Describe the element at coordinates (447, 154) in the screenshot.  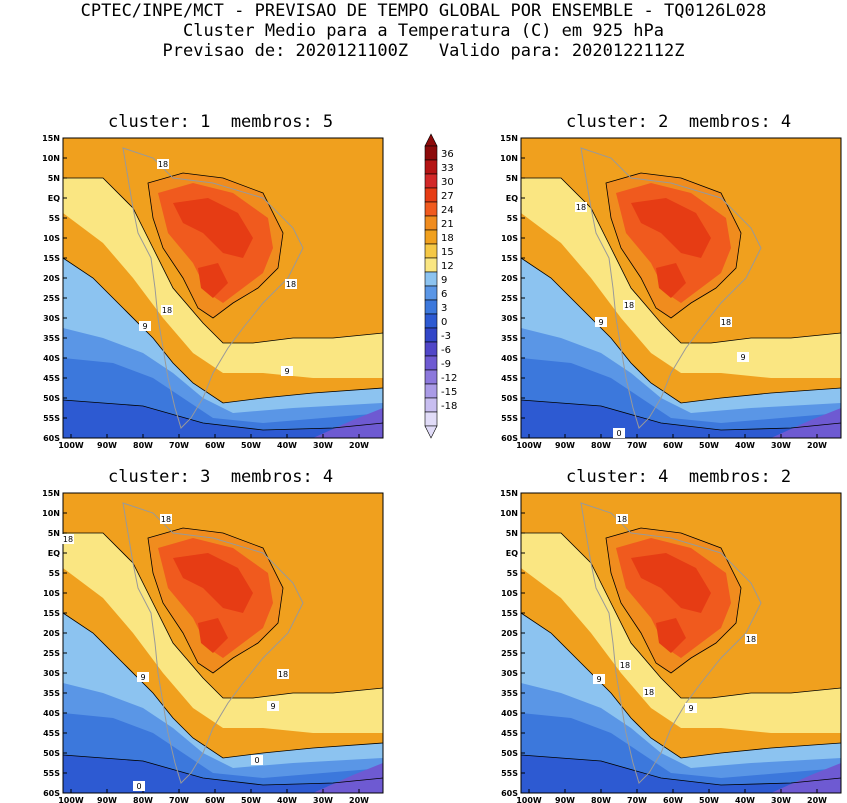
I see `colorbar-label: 36` at that location.